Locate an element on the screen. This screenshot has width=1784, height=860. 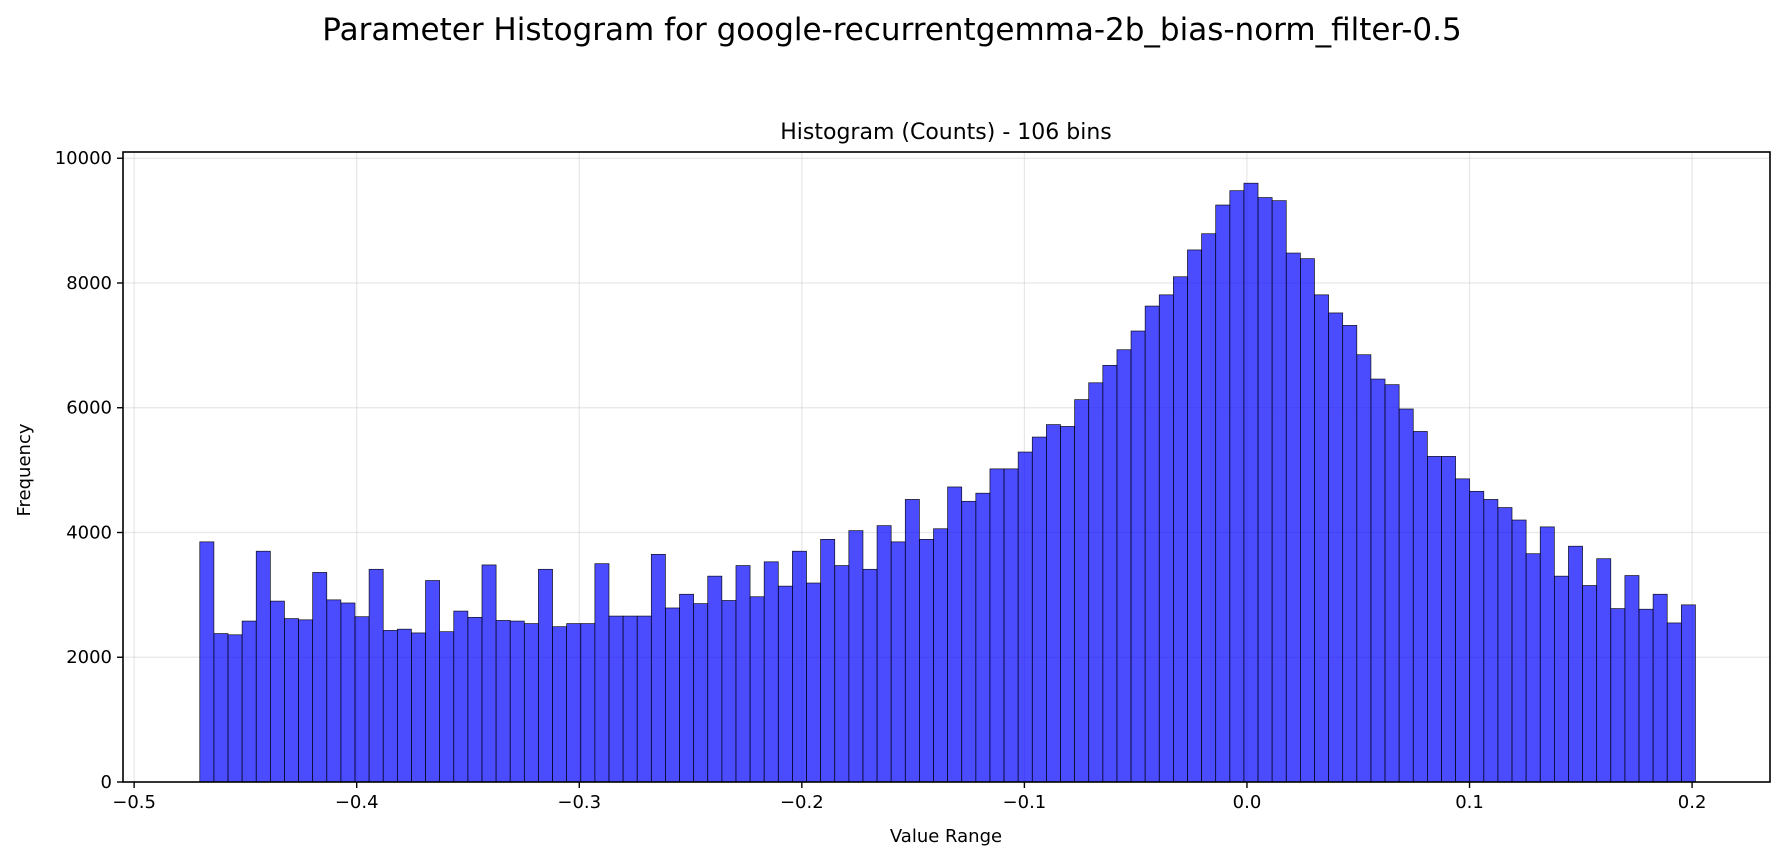
y-tick-label: 8000 is located at coordinates (89, 283).